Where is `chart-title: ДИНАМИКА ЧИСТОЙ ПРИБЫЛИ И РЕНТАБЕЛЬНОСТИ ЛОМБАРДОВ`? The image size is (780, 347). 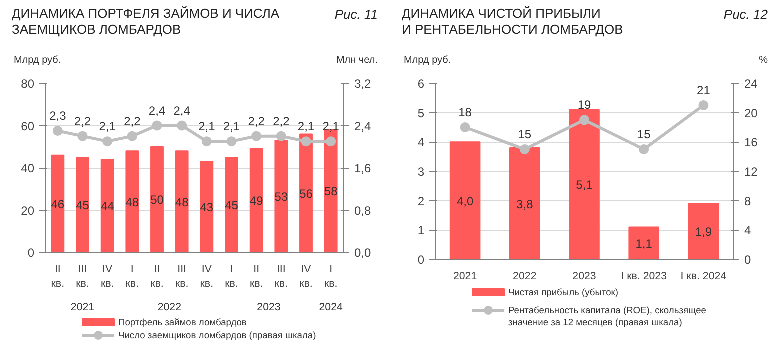
chart-title: ДИНАМИКА ЧИСТОЙ ПРИБЫЛИ И РЕНТАБЕЛЬНОСТИ ЛОМБАРДОВ is located at coordinates (513, 22).